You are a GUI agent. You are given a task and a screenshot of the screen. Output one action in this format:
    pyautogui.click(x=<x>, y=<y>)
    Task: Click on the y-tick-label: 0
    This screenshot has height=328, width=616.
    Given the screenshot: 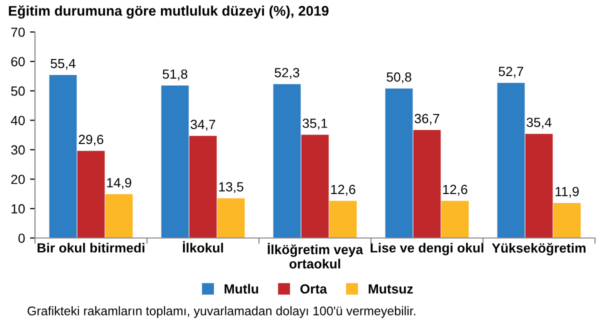 What is the action you would take?
    pyautogui.click(x=21, y=238)
    